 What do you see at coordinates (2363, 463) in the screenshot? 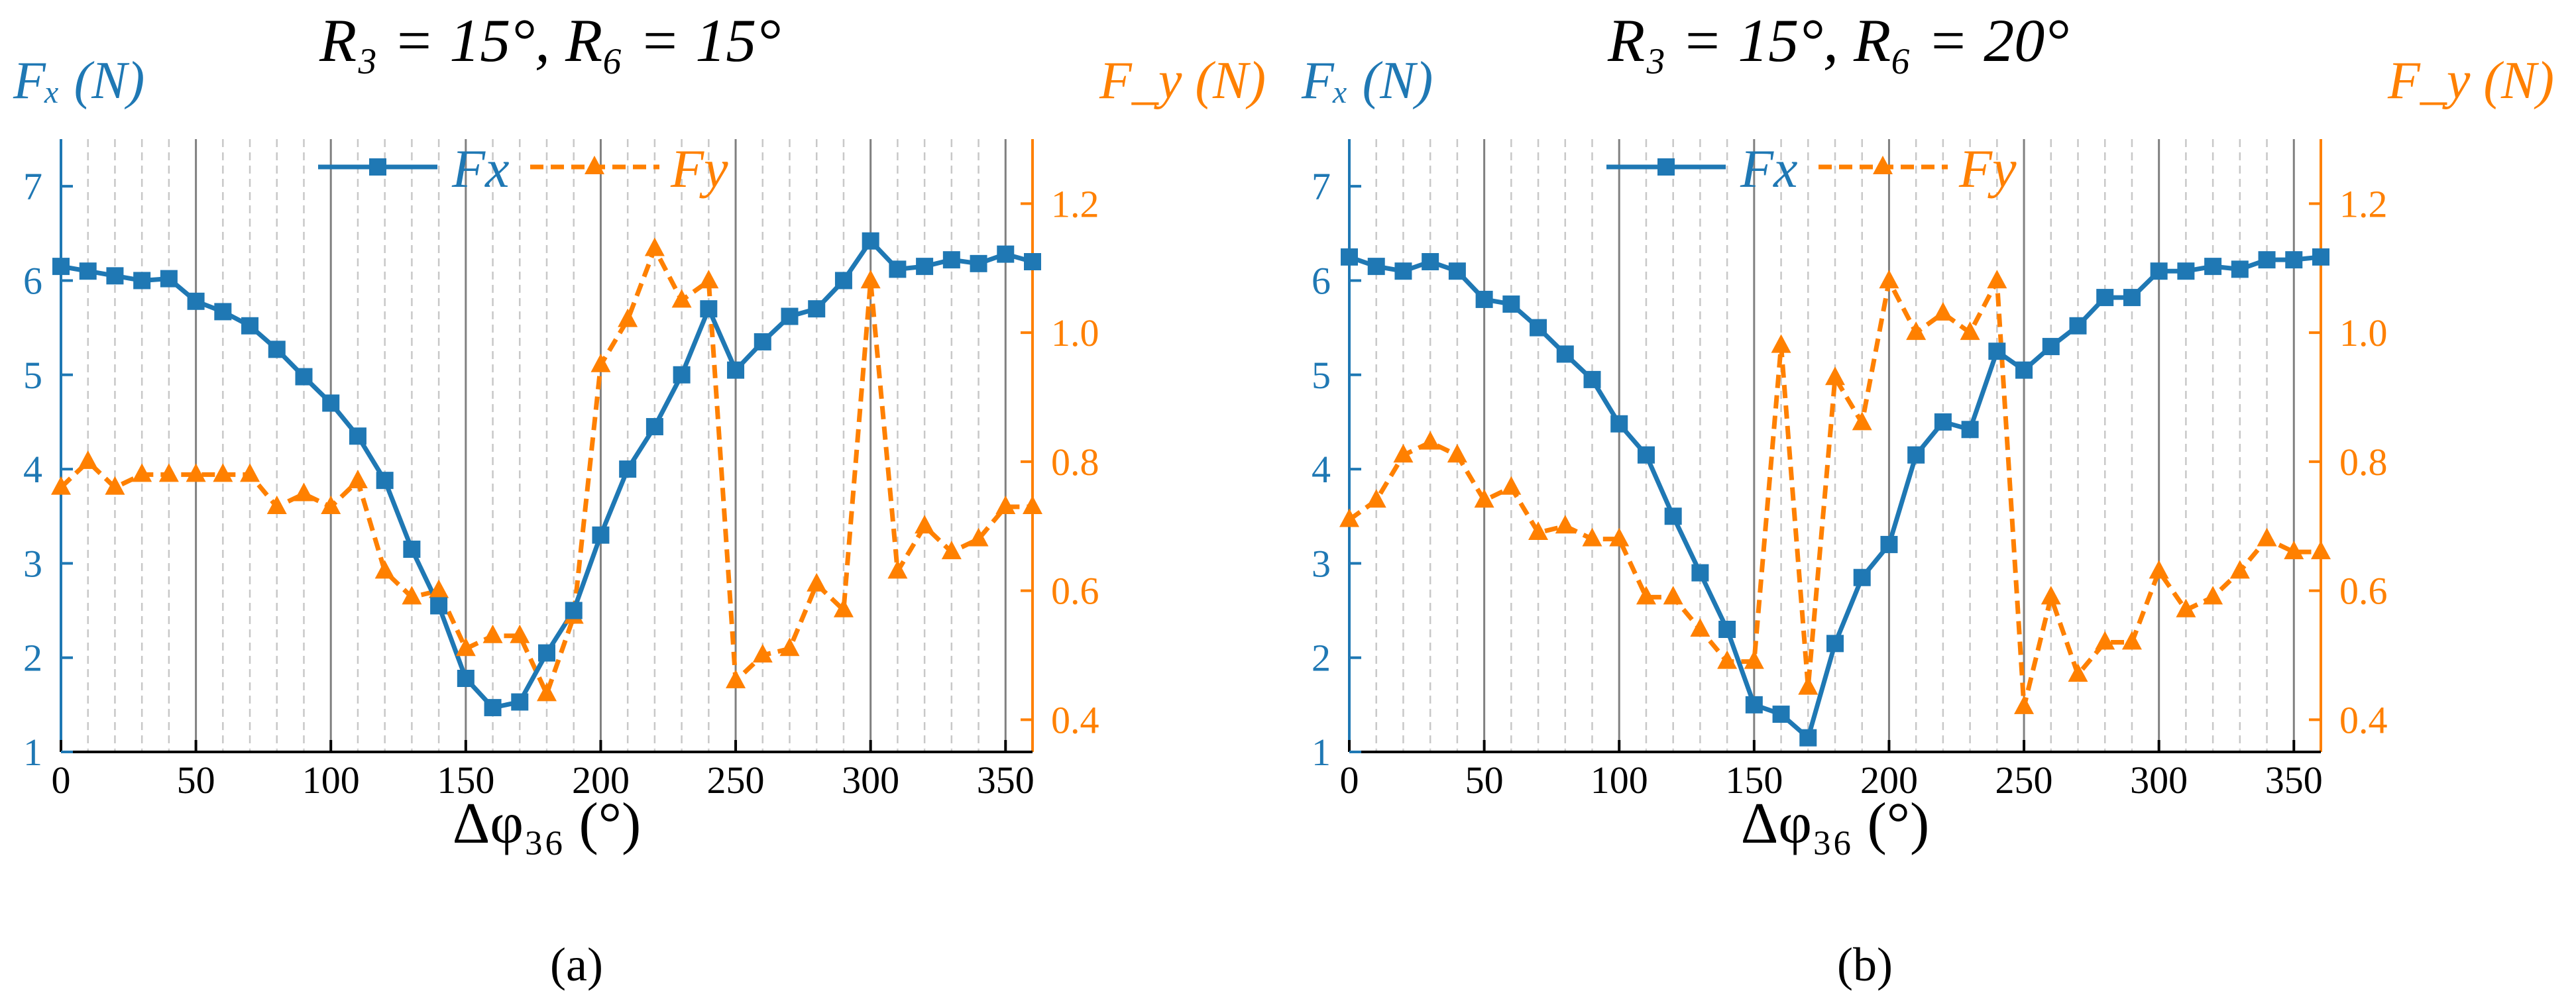
I see `right-y-tick-label: 0.8` at bounding box center [2363, 463].